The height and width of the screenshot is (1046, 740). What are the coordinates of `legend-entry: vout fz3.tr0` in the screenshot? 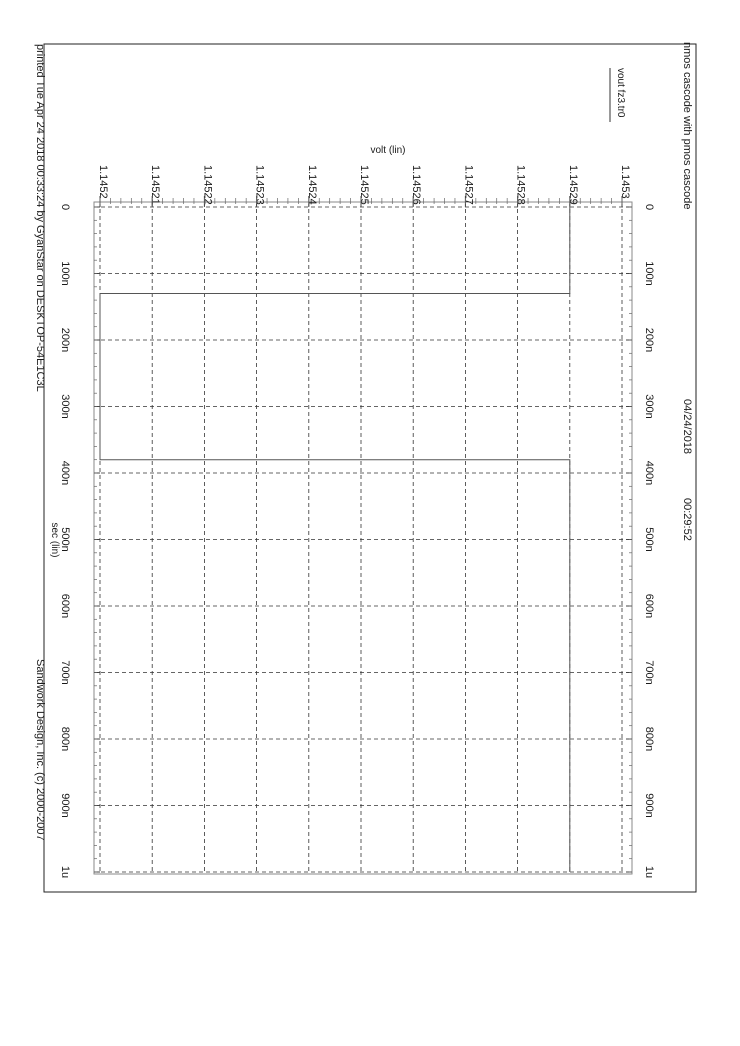 It's located at (620, 93).